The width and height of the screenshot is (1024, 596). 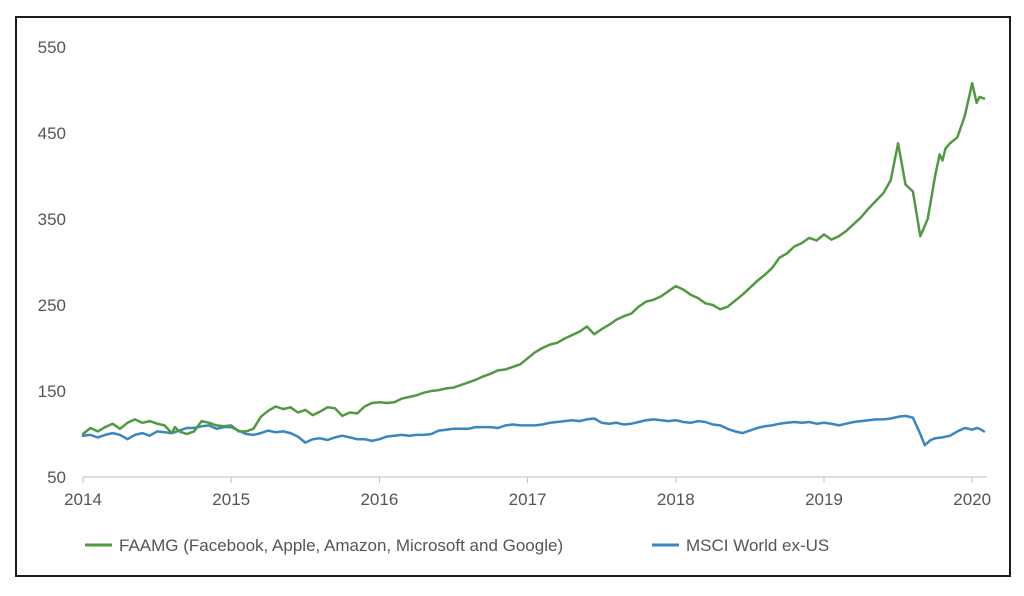 I want to click on x-tick-label: 2017, so click(x=528, y=499).